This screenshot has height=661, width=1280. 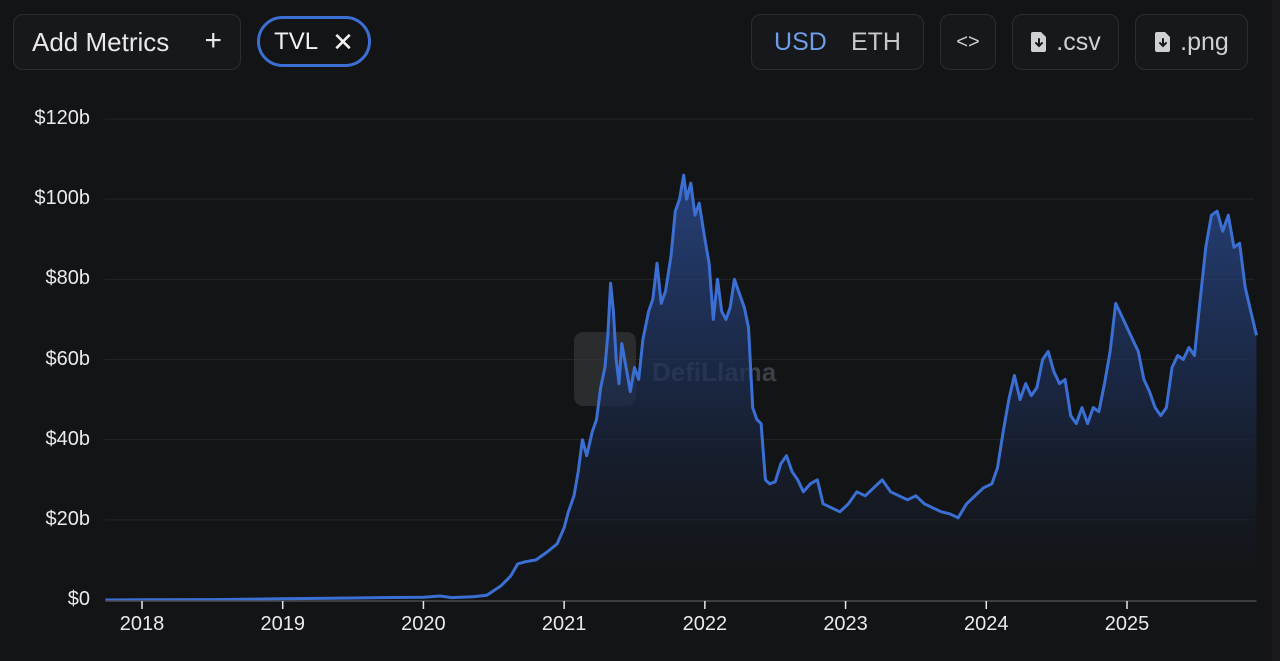 I want to click on y-axis-label: $100b, so click(x=62, y=198).